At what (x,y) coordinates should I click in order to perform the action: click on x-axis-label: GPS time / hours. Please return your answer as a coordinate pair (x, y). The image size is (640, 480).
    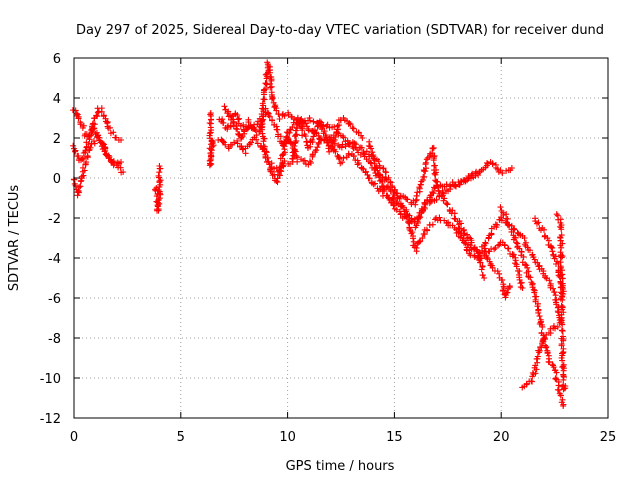
    Looking at the image, I should click on (340, 466).